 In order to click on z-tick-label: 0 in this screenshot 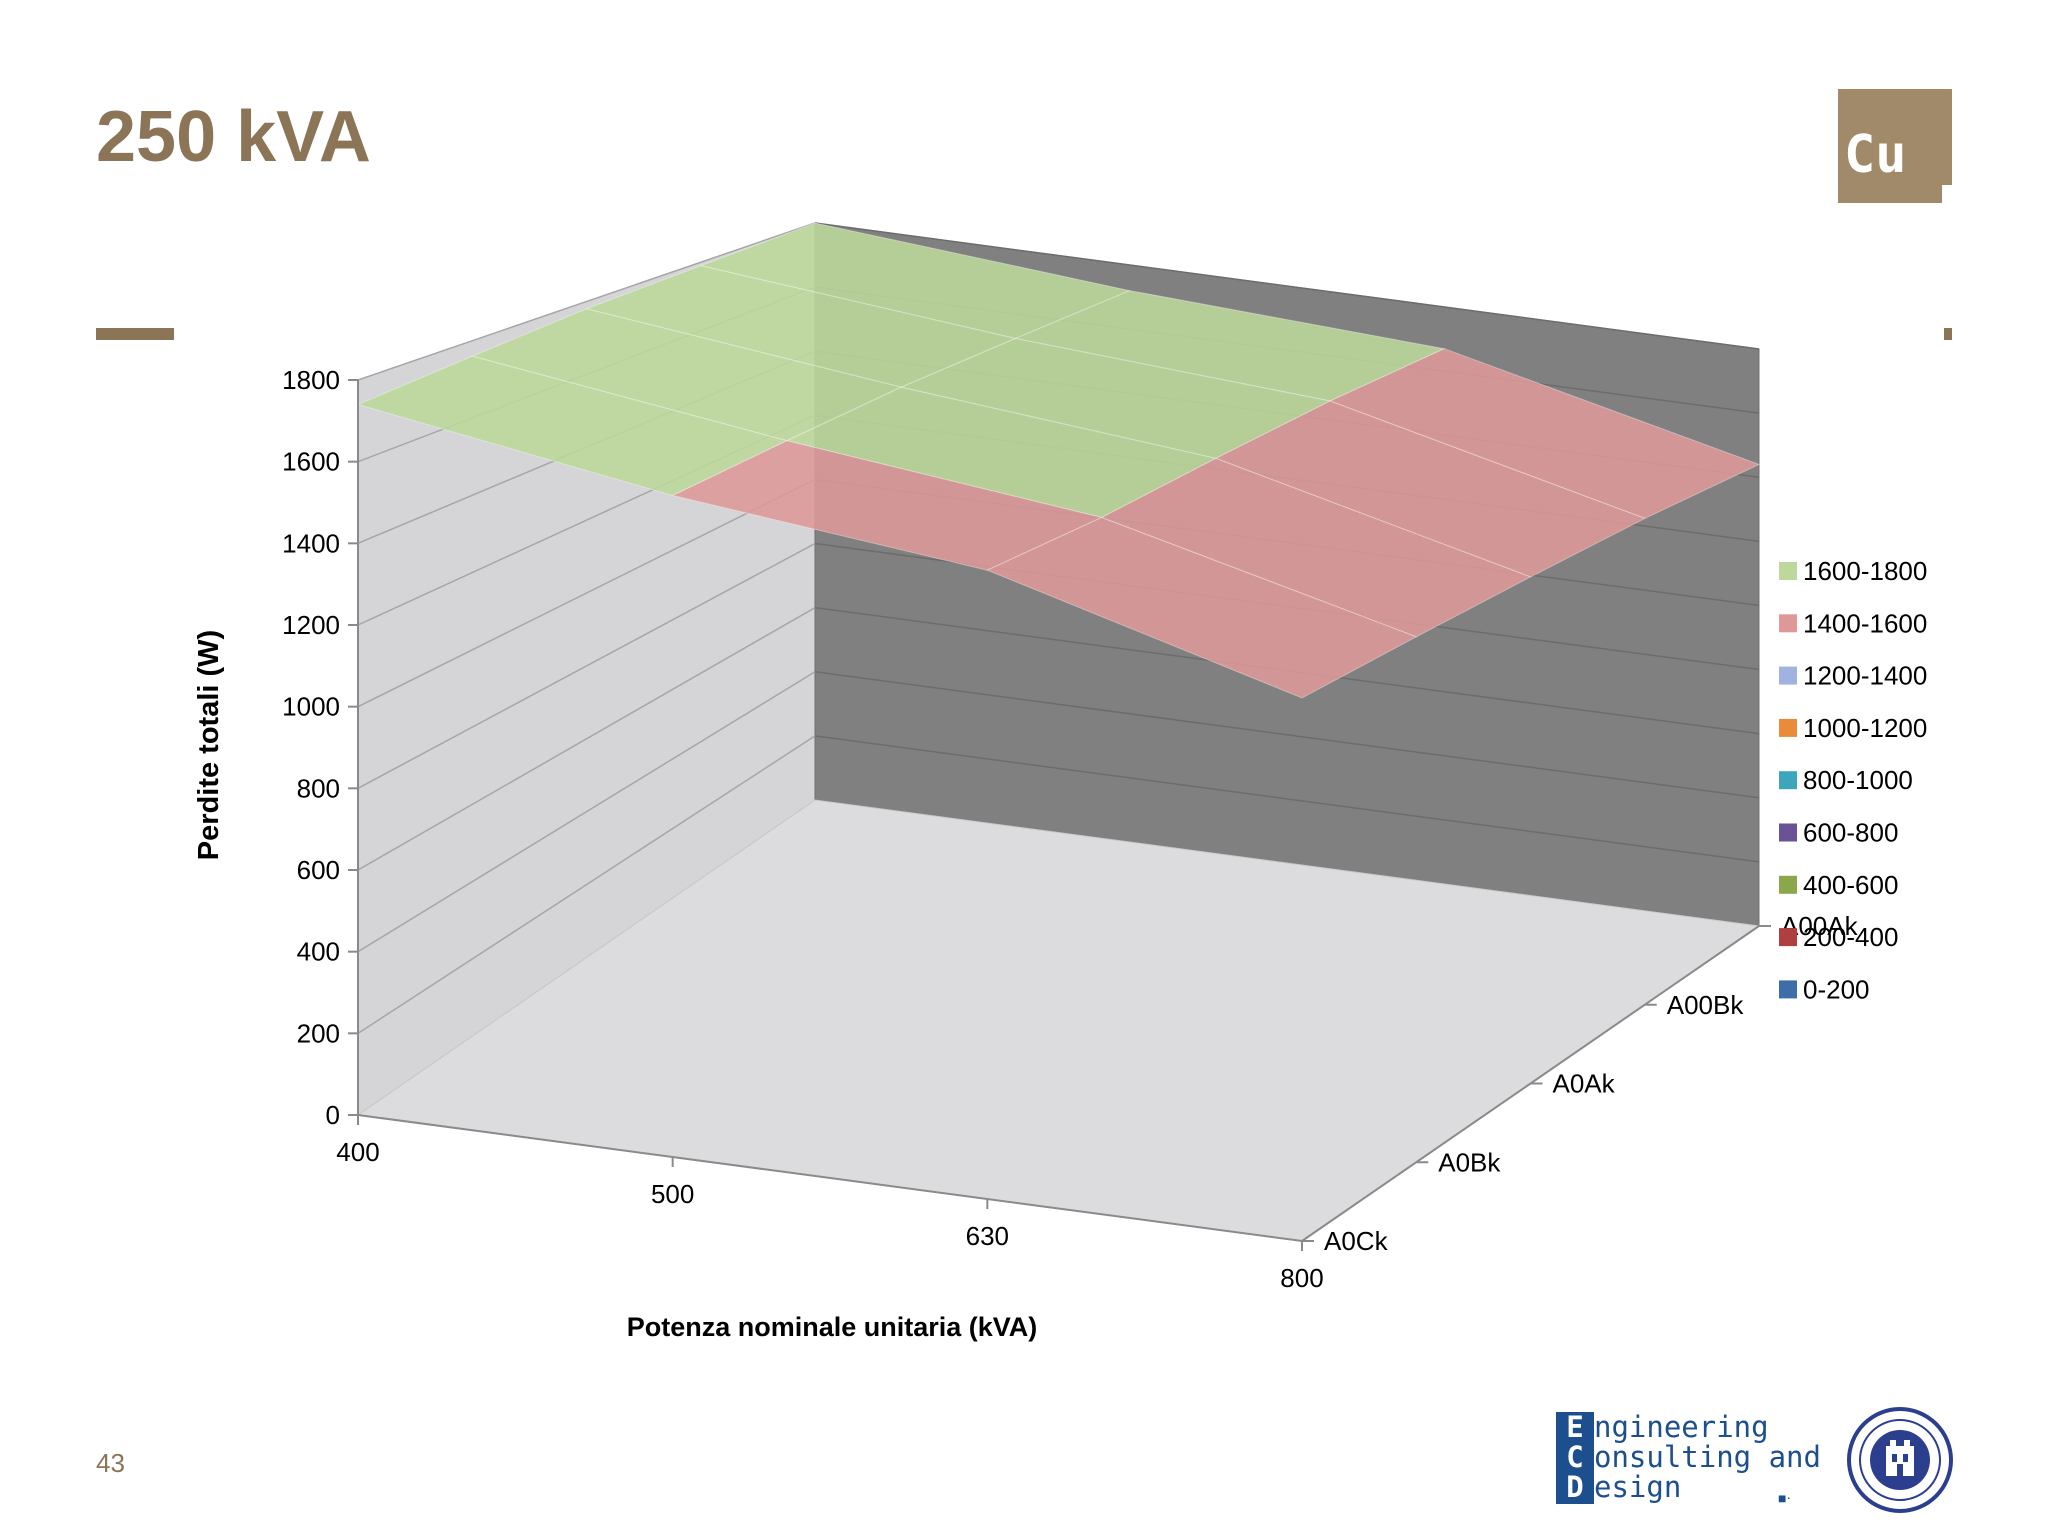, I will do `click(333, 1115)`.